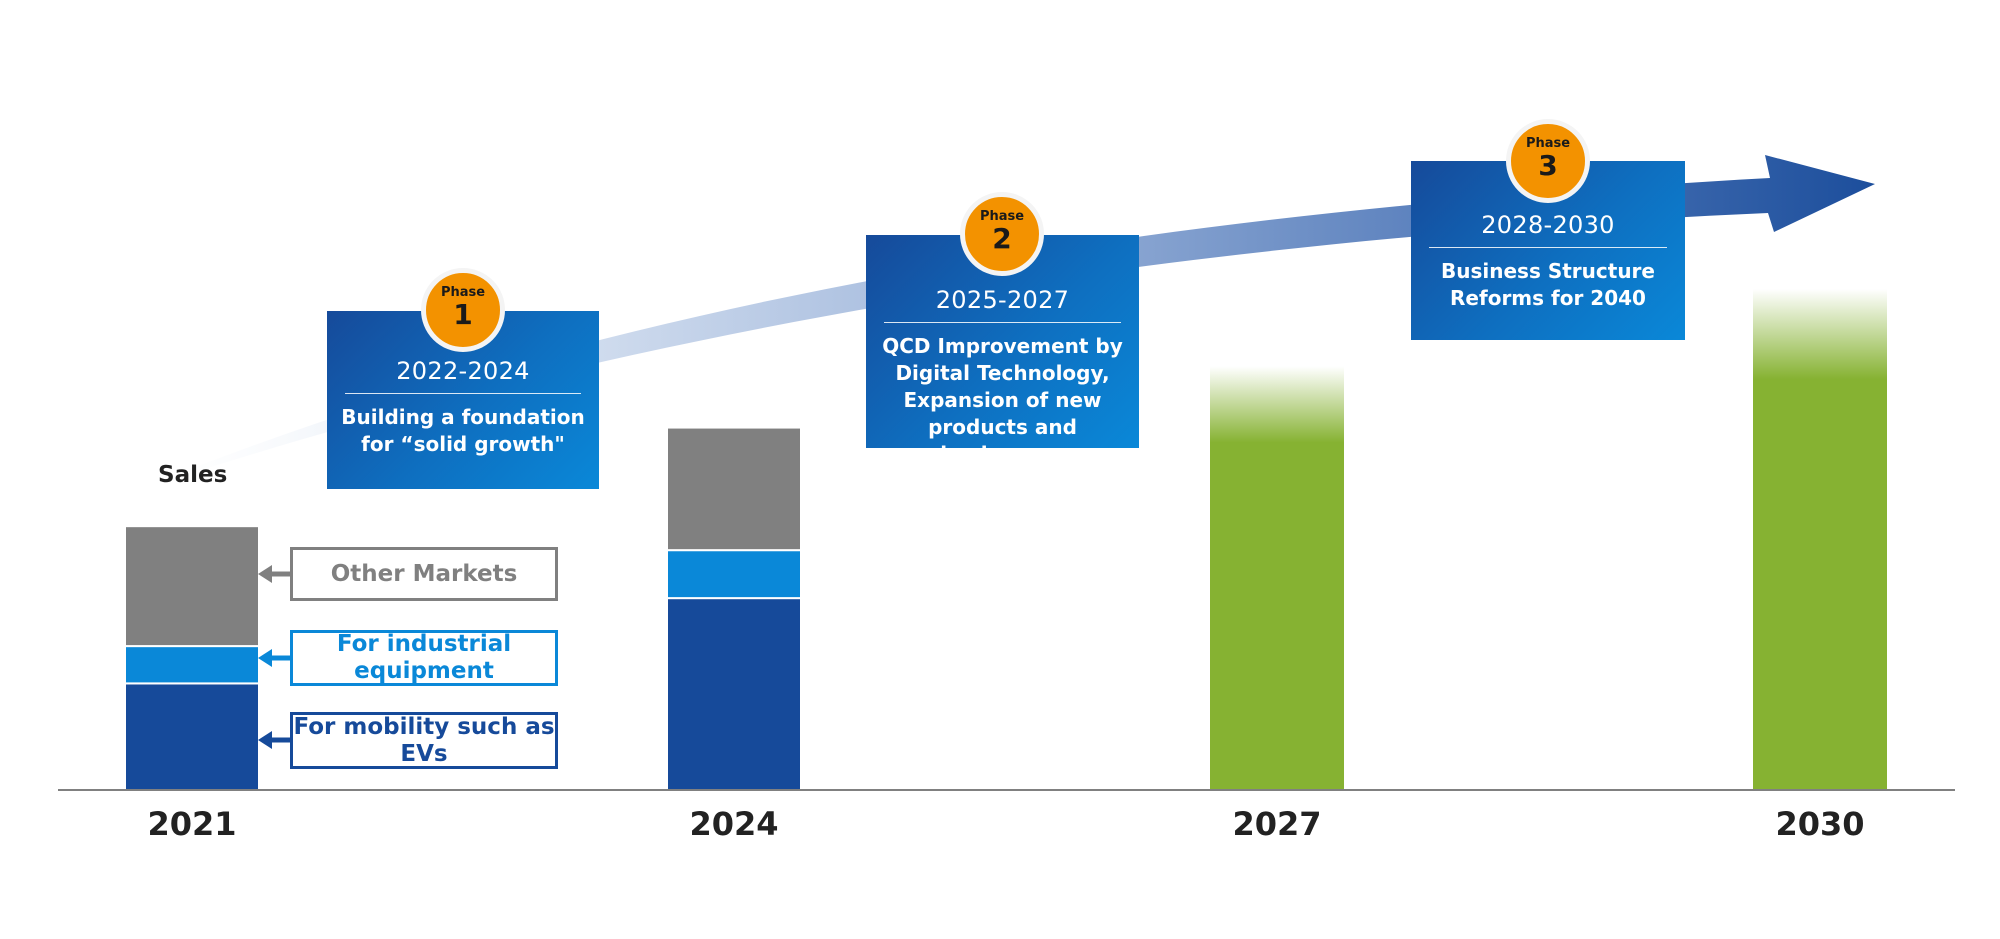 This screenshot has width=2000, height=939. What do you see at coordinates (1820, 824) in the screenshot?
I see `x-tick-2030: 2030` at bounding box center [1820, 824].